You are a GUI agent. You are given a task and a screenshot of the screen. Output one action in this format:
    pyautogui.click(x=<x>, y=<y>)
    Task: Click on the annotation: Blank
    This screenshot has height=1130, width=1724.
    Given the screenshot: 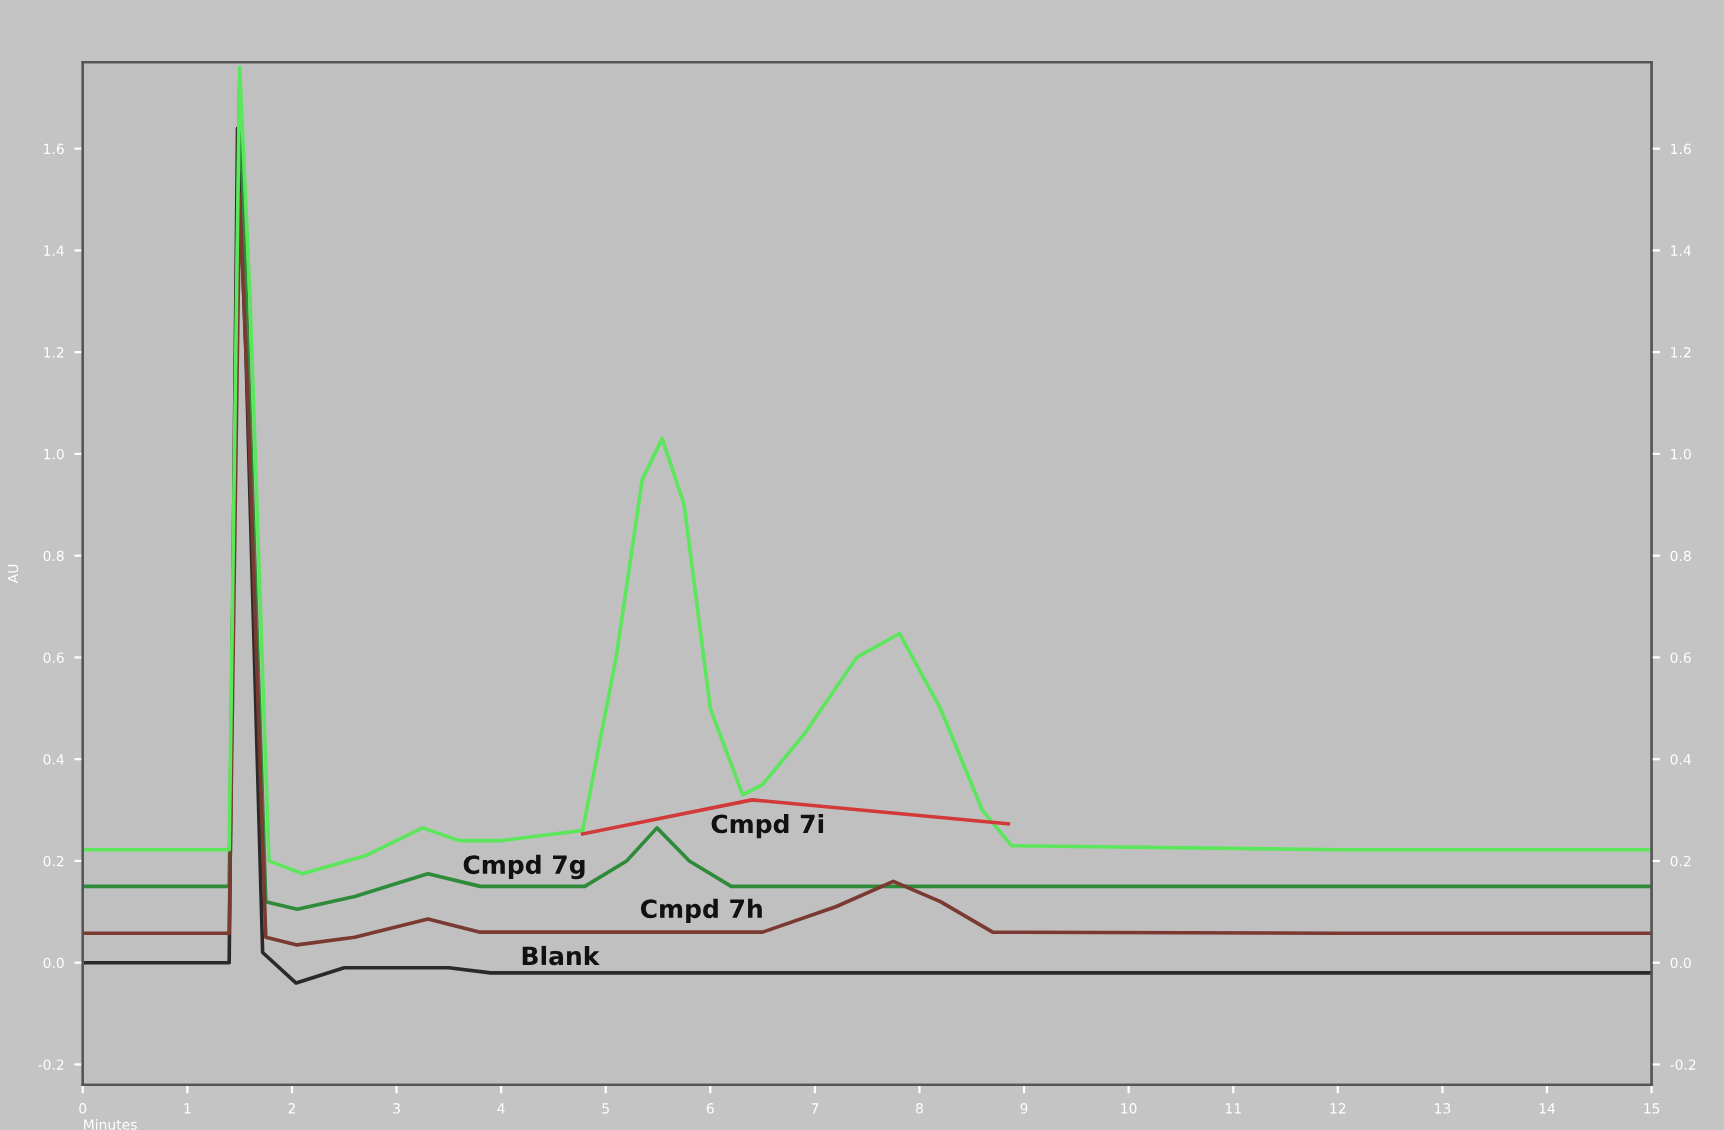 What is the action you would take?
    pyautogui.click(x=561, y=955)
    